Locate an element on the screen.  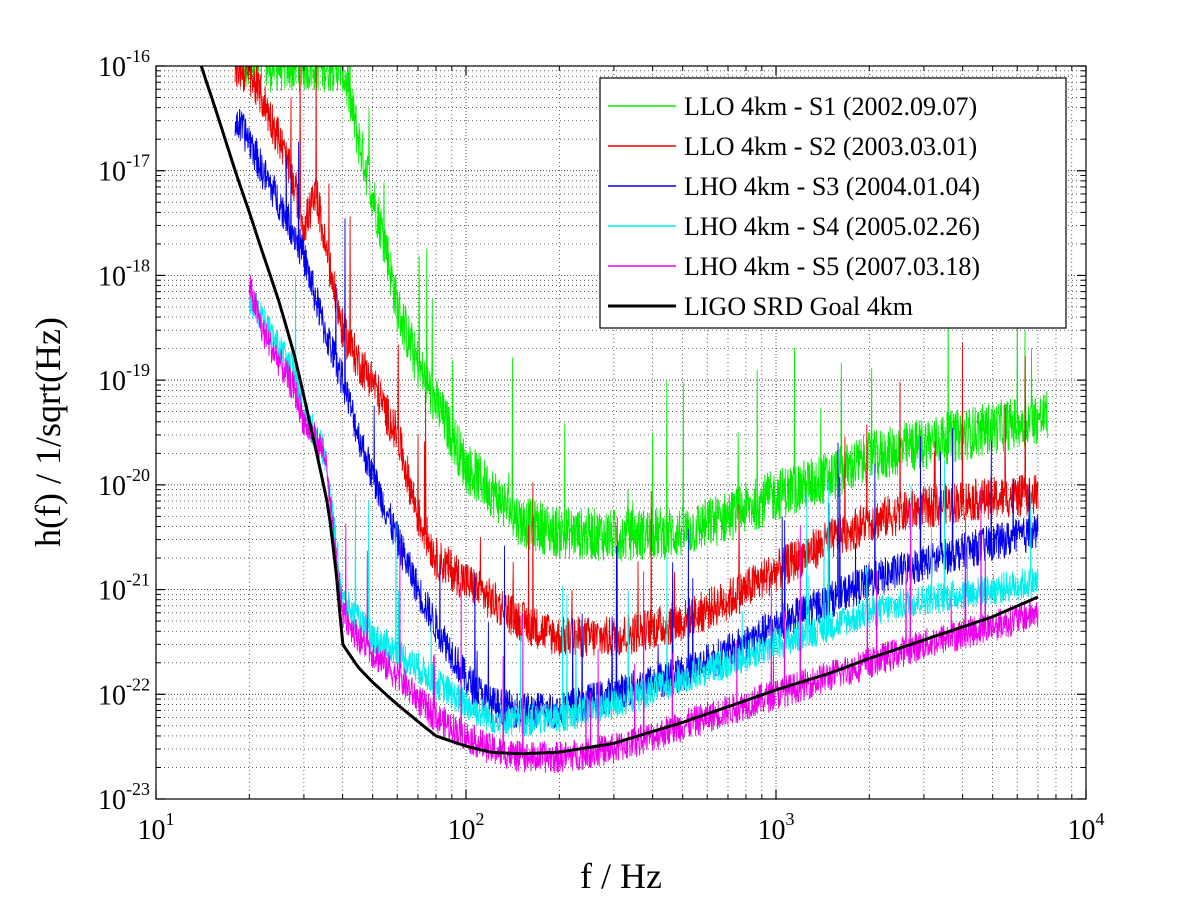
y-tick-label: 10-17 is located at coordinates (124, 169).